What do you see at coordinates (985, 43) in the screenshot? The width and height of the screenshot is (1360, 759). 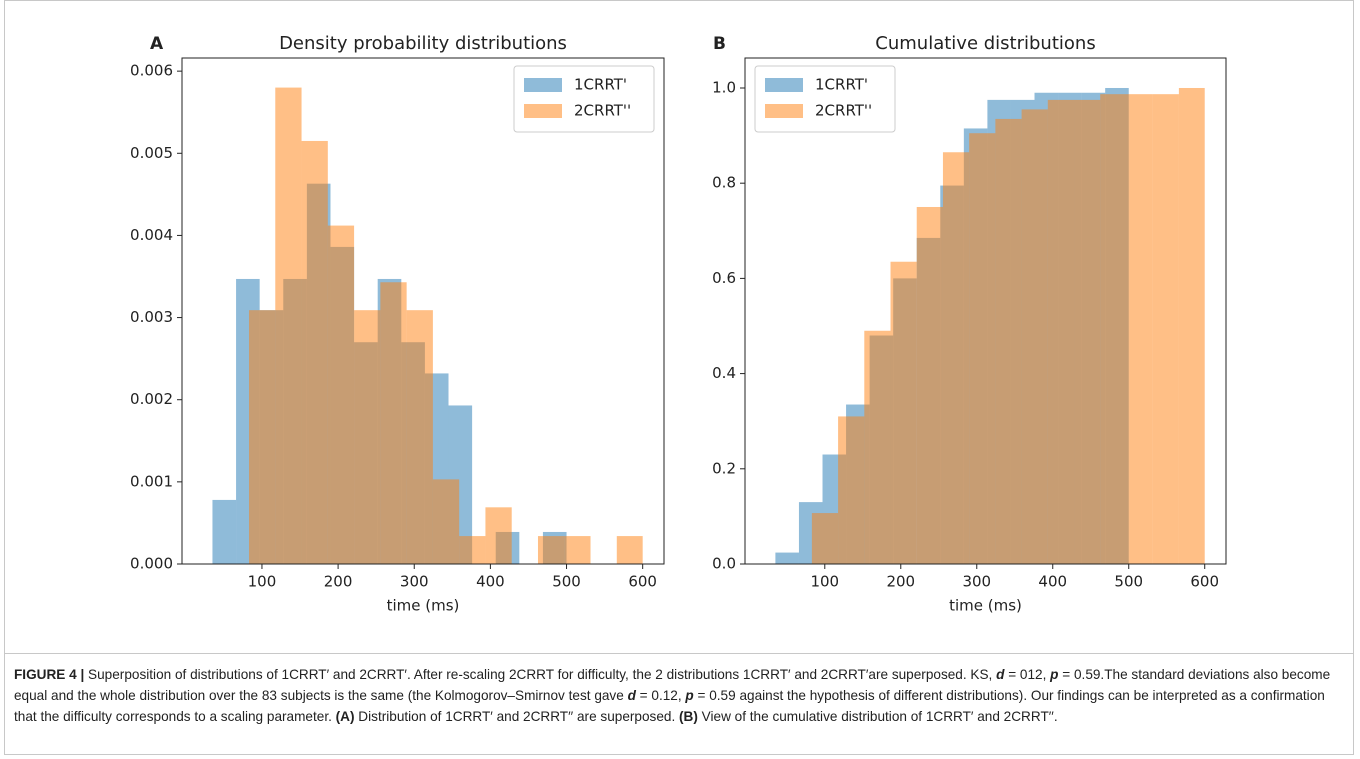 I see `chart-title: Cumulative distributions` at bounding box center [985, 43].